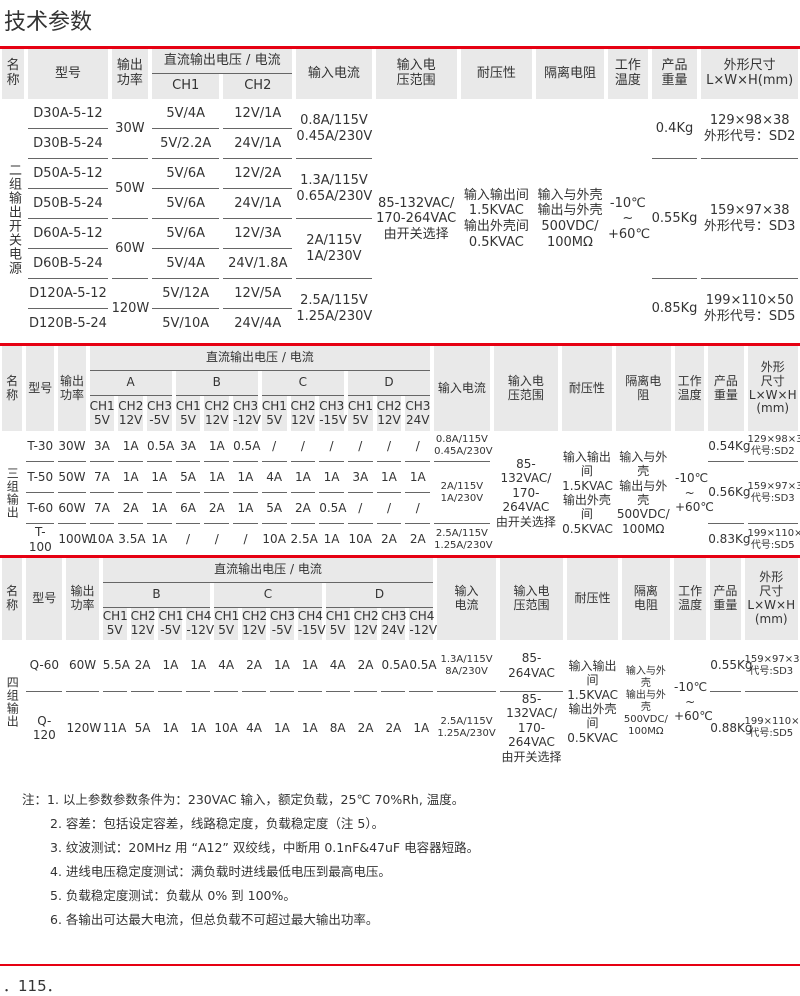 The height and width of the screenshot is (996, 800). What do you see at coordinates (463, 539) in the screenshot?
I see `input-current: 2.5A/115V 1.25A/230V` at bounding box center [463, 539].